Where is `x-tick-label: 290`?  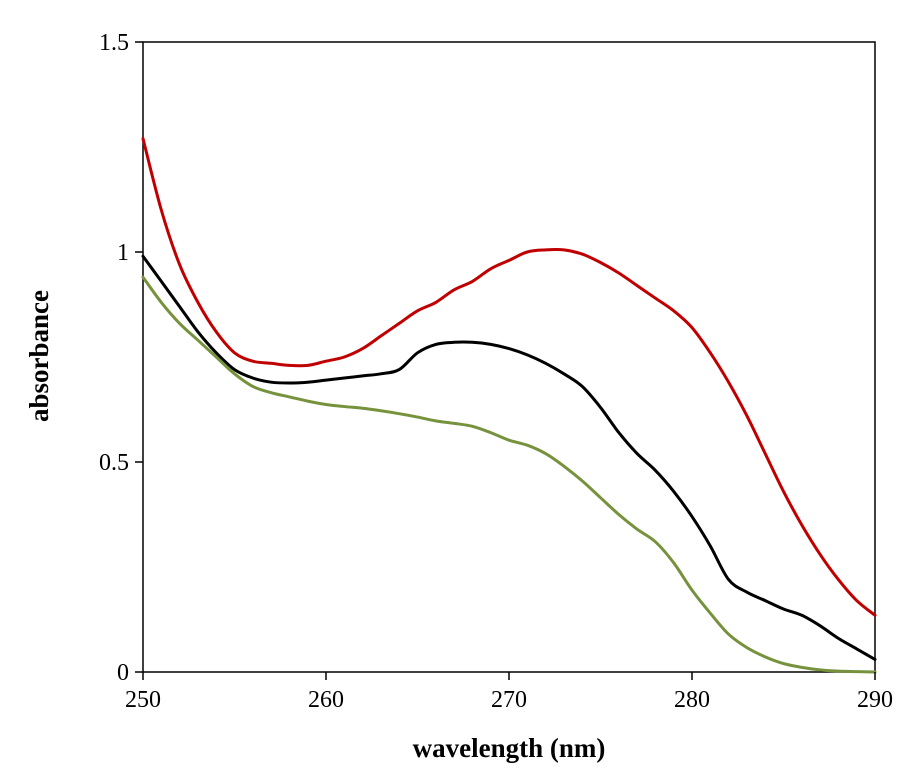 x-tick-label: 290 is located at coordinates (875, 700).